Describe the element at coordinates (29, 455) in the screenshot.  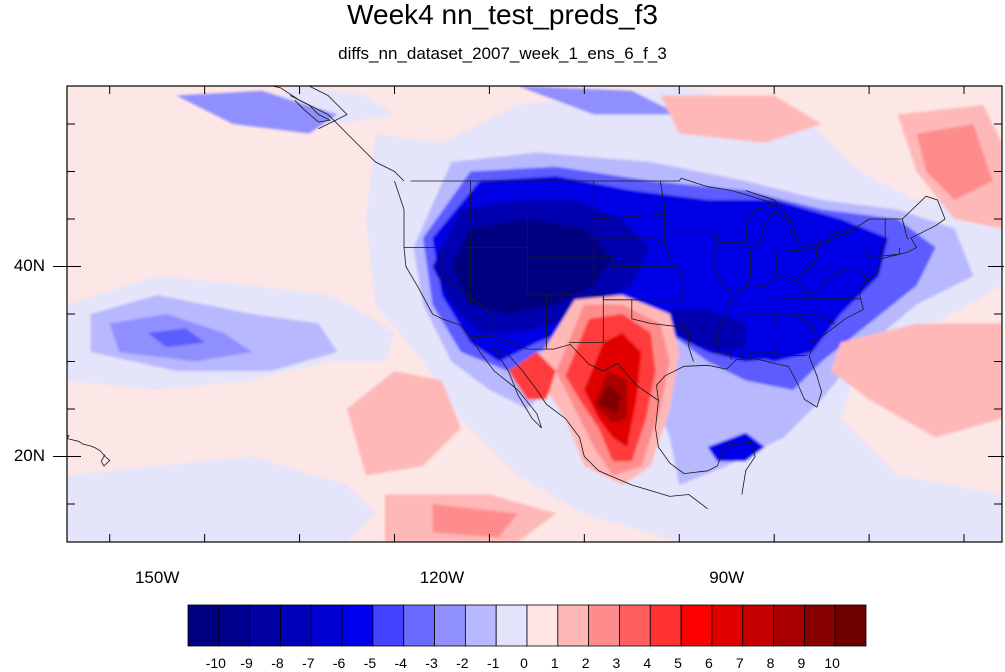
I see `lat-label: 20N` at that location.